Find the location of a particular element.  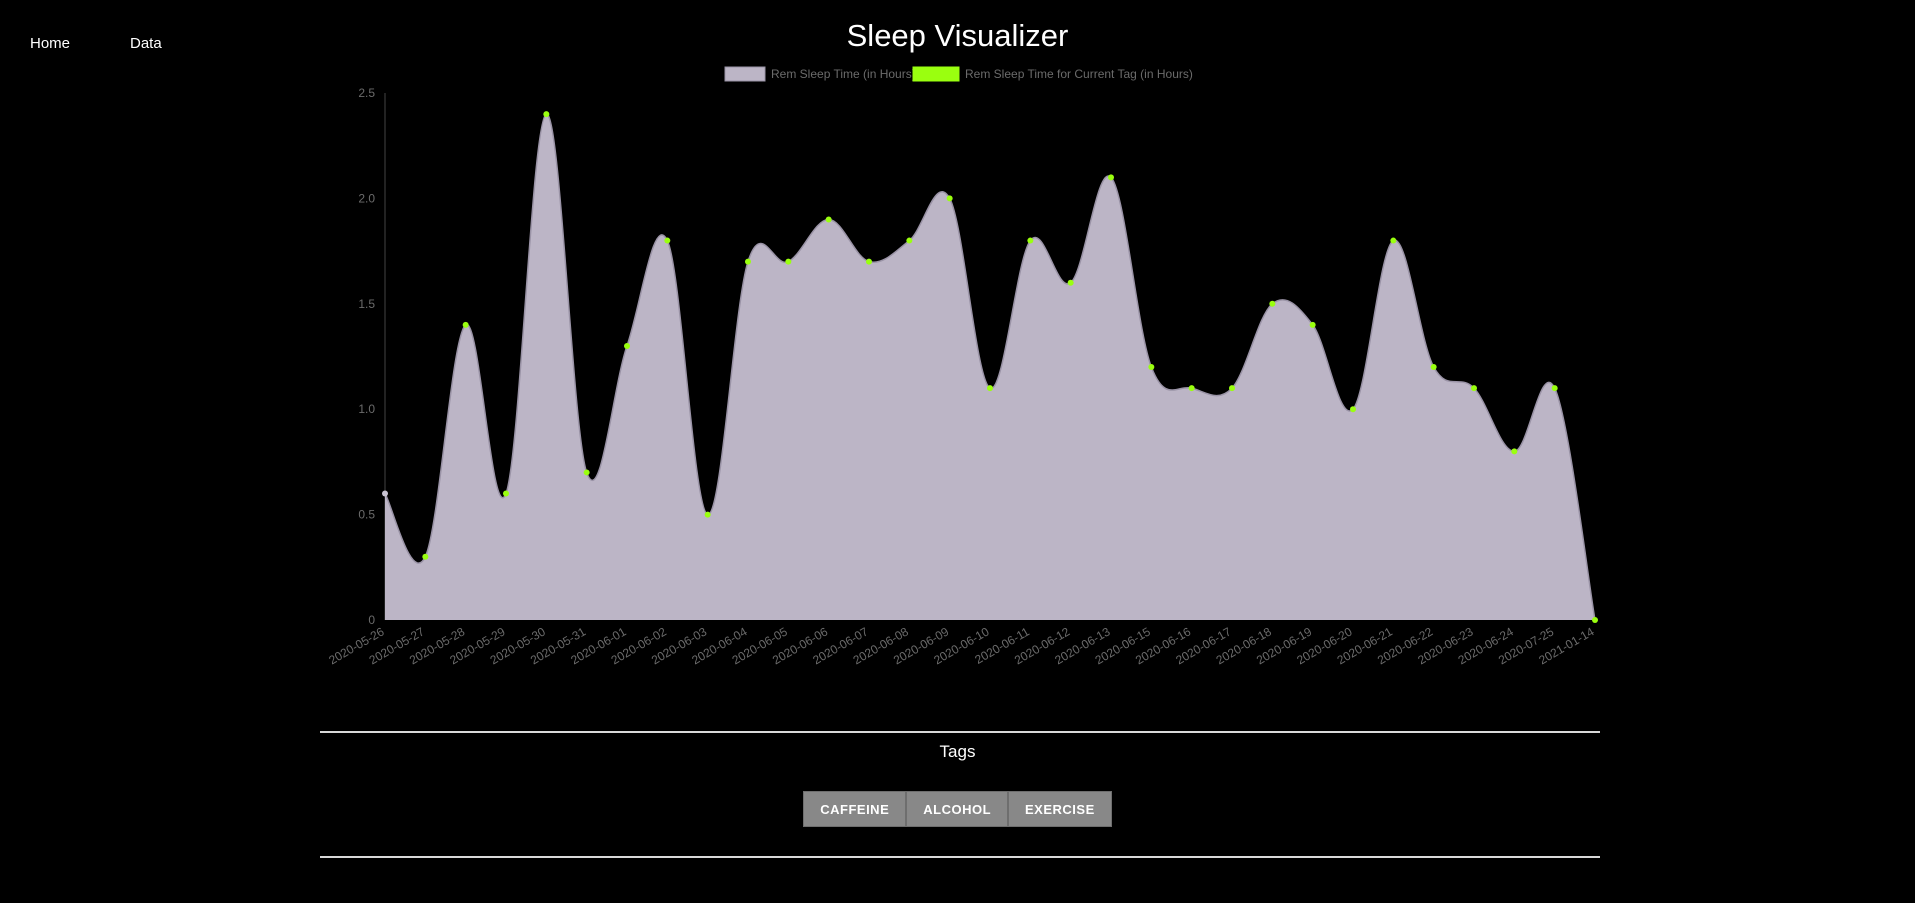

y-tick-label: 2.5 is located at coordinates (366, 93).